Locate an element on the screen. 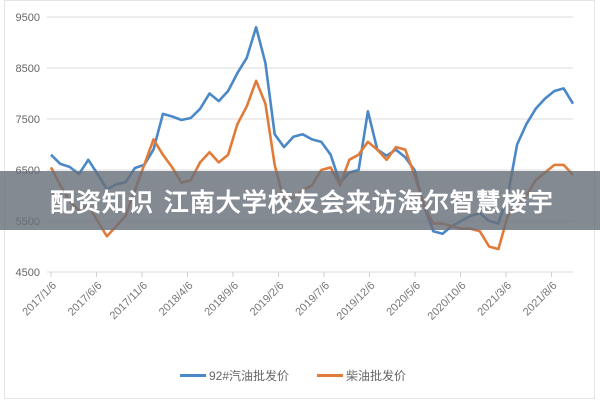 The height and width of the screenshot is (400, 600). legend-swatch-diesel is located at coordinates (330, 375).